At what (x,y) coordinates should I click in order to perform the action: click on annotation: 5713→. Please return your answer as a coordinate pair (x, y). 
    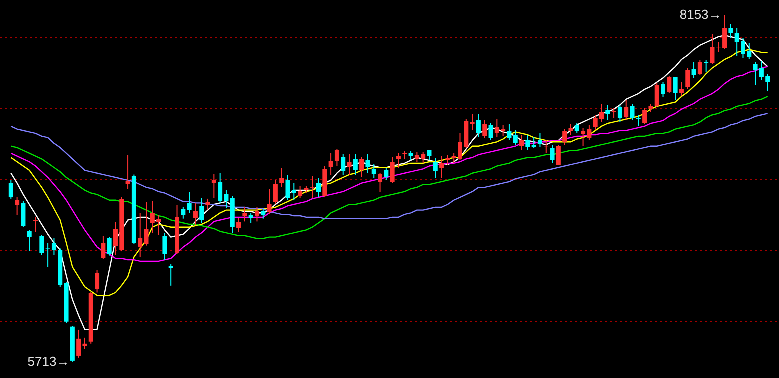
    Looking at the image, I should click on (49, 361).